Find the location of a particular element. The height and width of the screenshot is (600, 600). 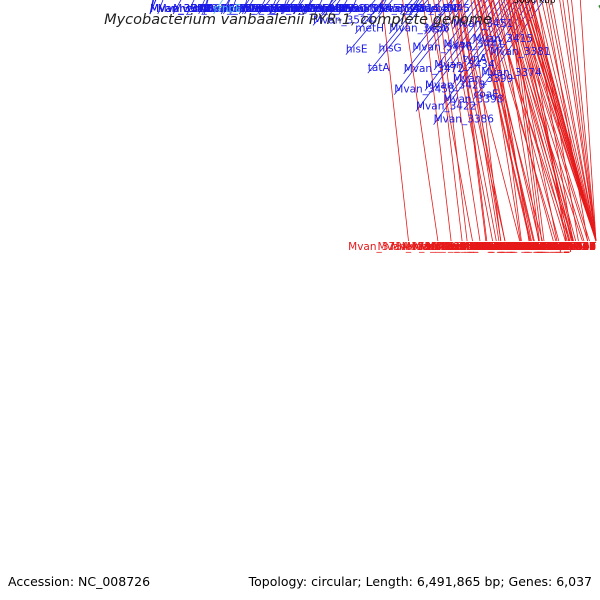

reverse-gene-label: Mvan_3606 is located at coordinates (528, 247).